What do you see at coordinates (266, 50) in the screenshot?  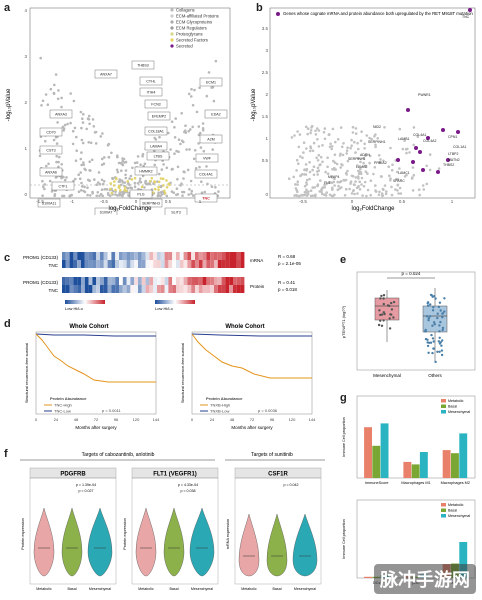 I see `svg-text: 3` at bounding box center [266, 50].